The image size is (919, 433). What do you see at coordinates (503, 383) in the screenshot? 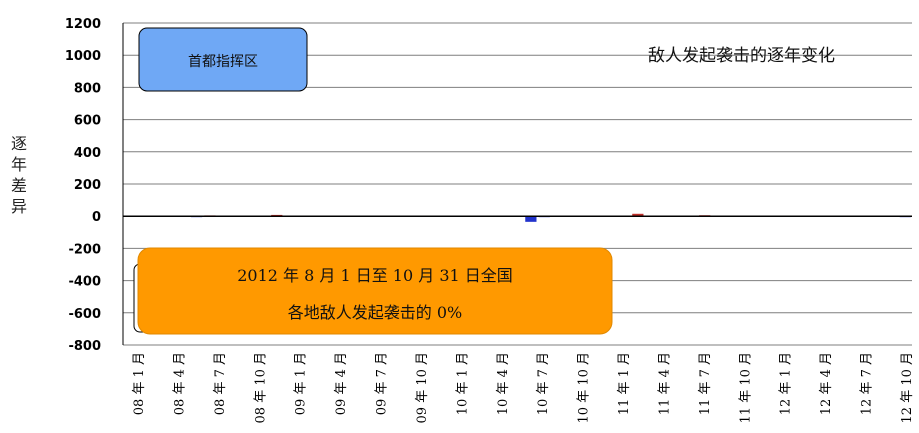
I see `x-tick-label: 10 年 4 月` at bounding box center [503, 383].